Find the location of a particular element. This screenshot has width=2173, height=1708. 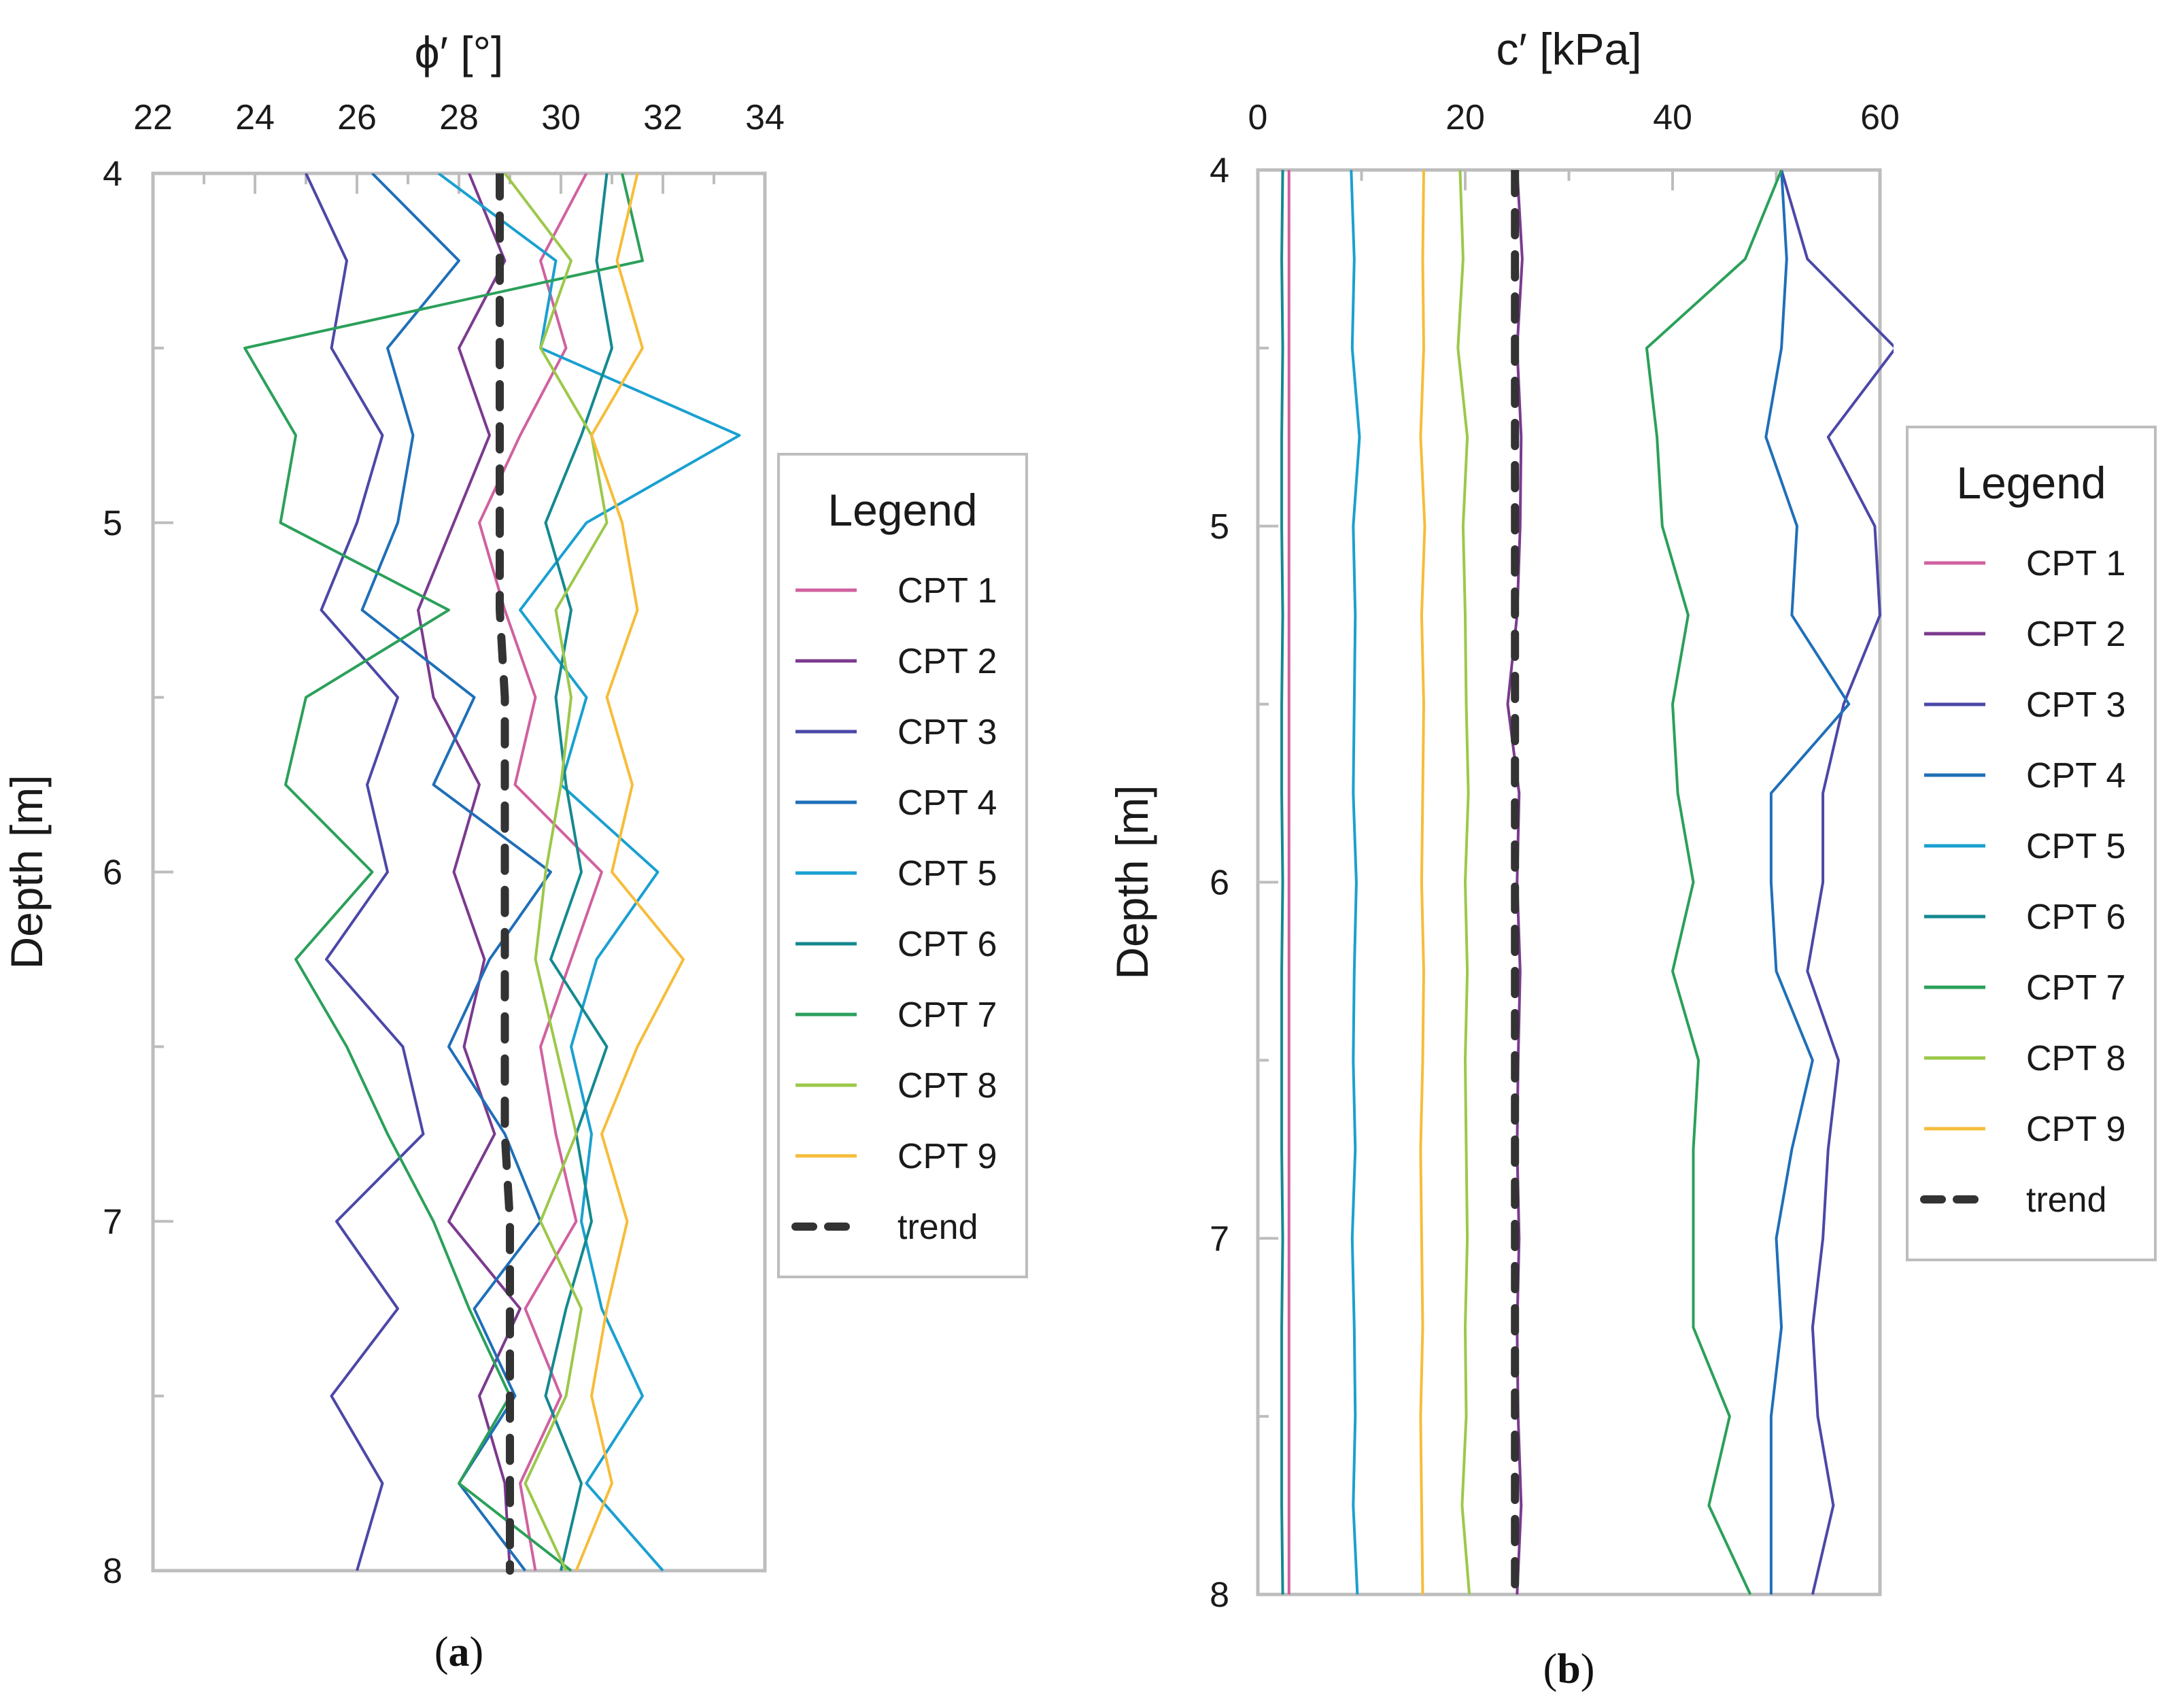

x-tick-label: 26 is located at coordinates (357, 118).